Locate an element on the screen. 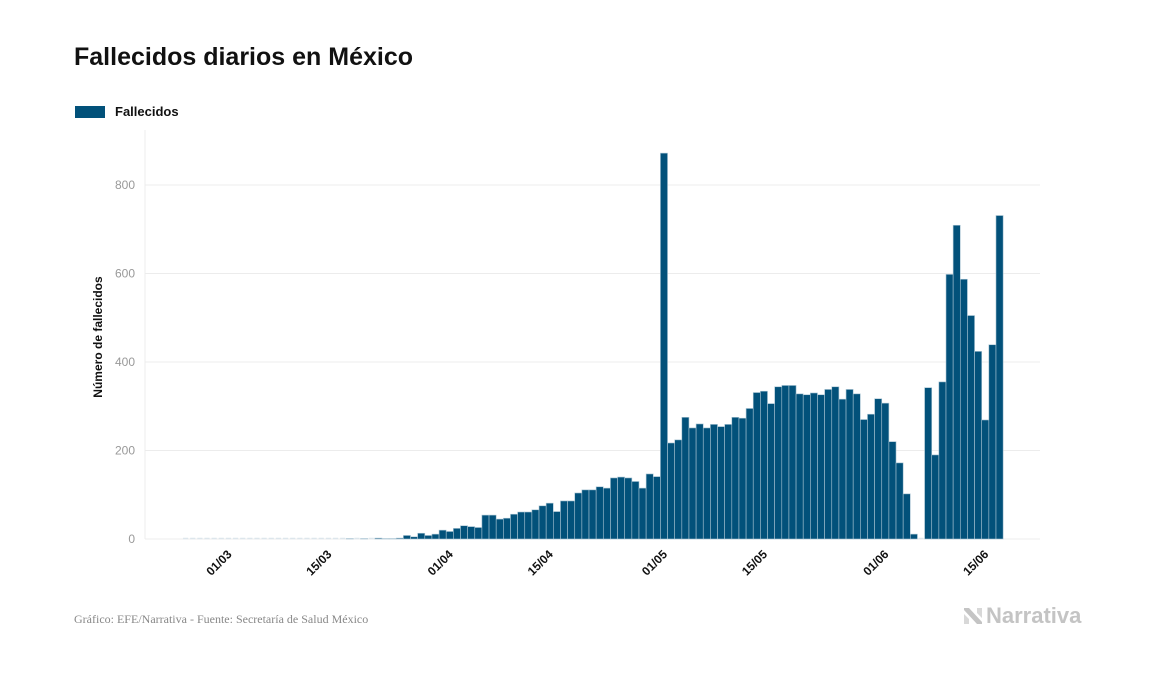 This screenshot has width=1157, height=674. x-tick-label: 15/03 is located at coordinates (318, 562).